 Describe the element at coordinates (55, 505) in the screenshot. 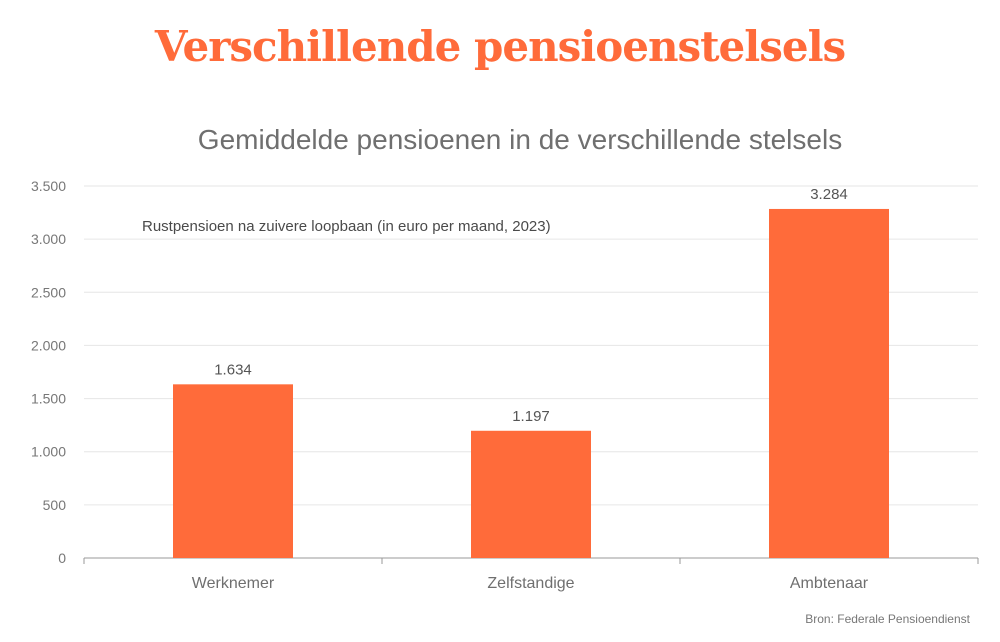

I see `y-tick-label: 500` at that location.